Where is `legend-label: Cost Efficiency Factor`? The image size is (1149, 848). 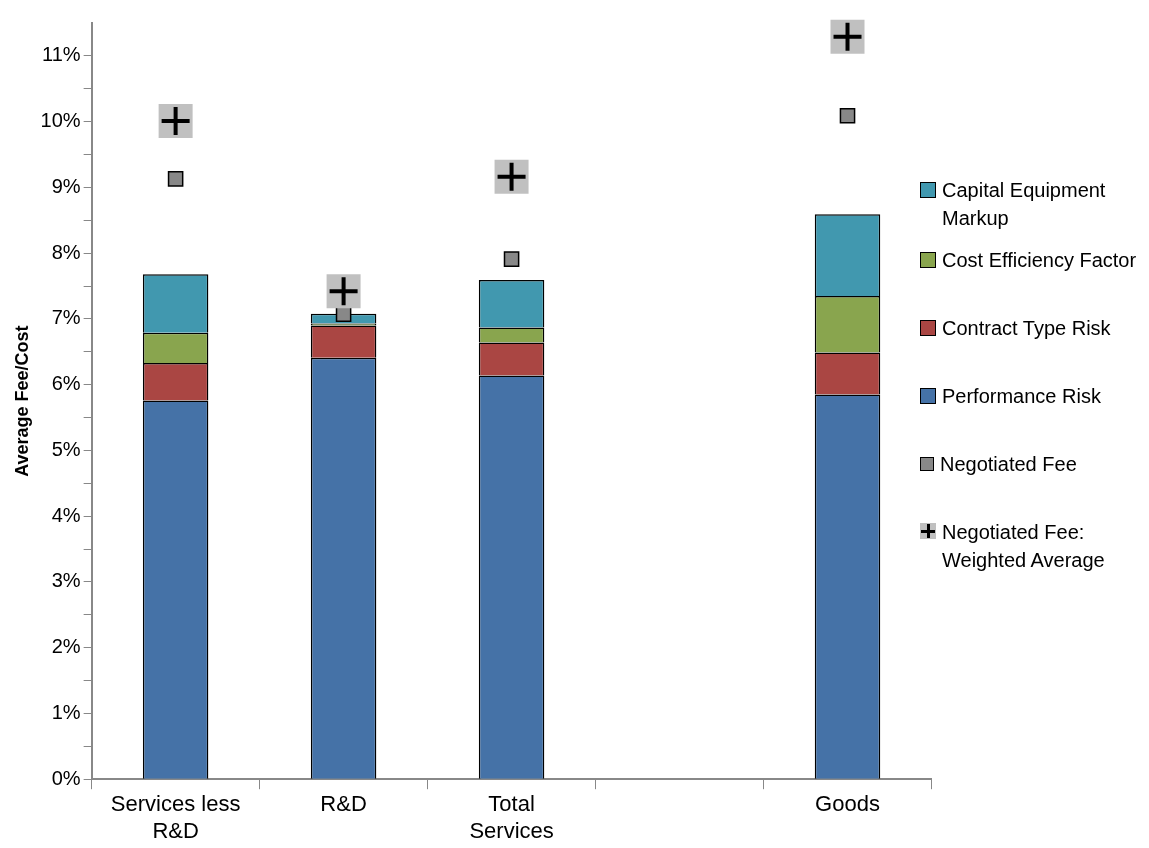
legend-label: Cost Efficiency Factor is located at coordinates (1039, 260).